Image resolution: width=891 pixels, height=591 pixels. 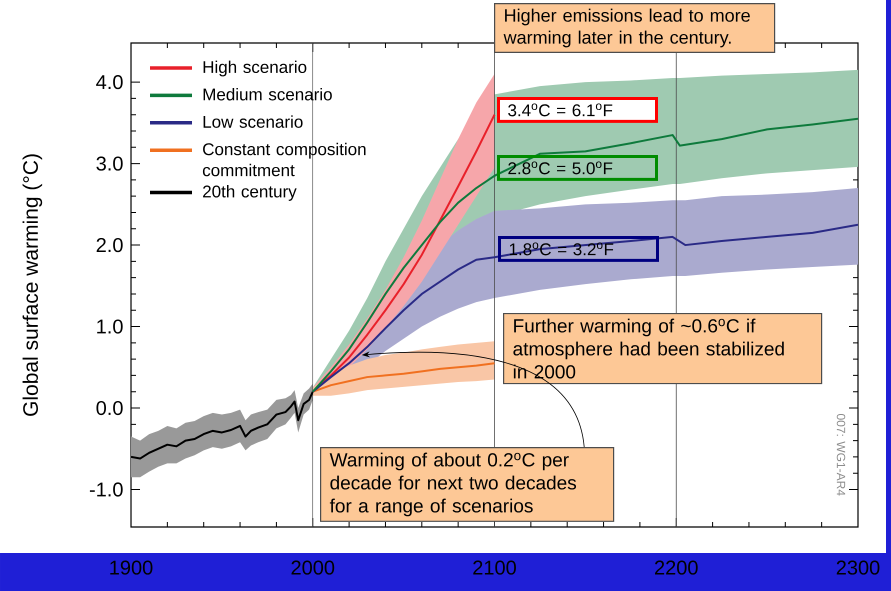 I want to click on legend-label: High scenario, so click(x=255, y=68).